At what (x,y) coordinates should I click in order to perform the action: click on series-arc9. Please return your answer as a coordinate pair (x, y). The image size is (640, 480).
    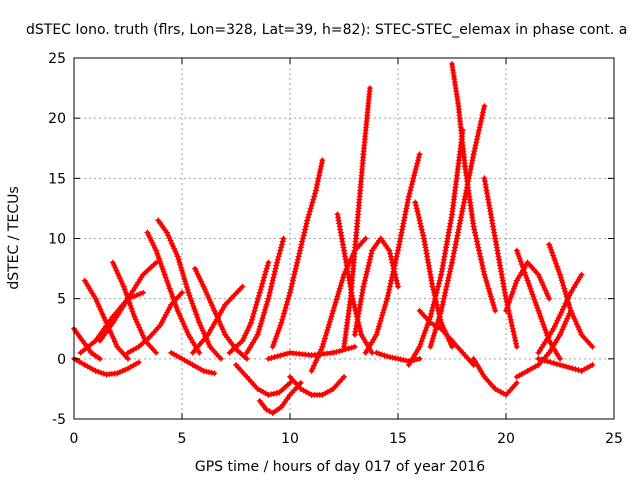
    Looking at the image, I should click on (189, 289).